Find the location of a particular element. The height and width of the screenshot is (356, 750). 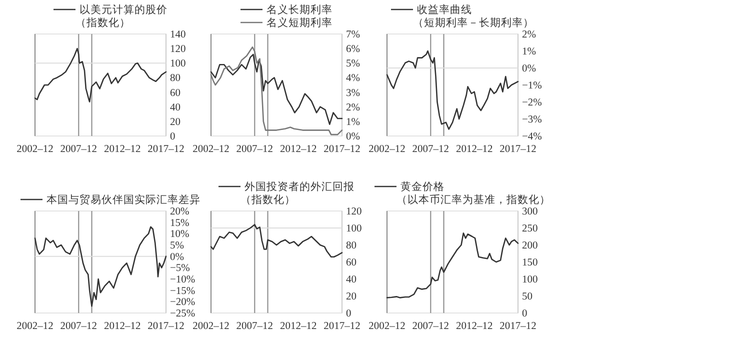

legend-label: 本国与贸易伙伴国实际汇率差异 is located at coordinates (123, 199).